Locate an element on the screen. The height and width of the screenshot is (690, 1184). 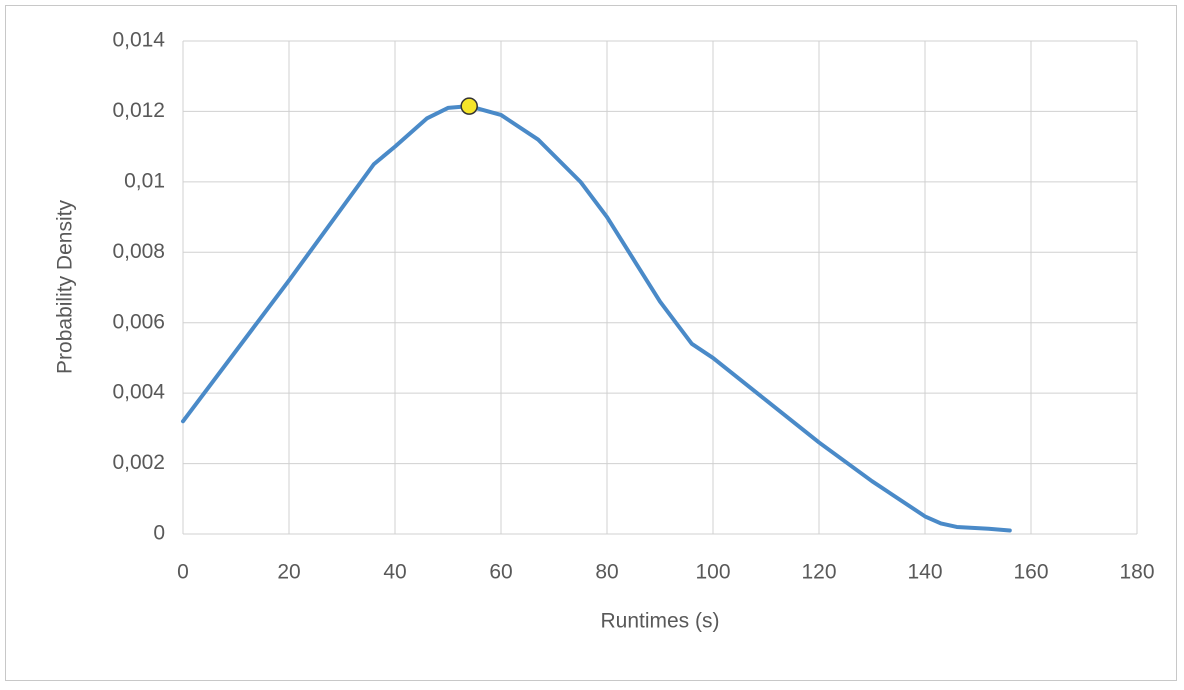
y-tick-label: 0,004 is located at coordinates (138, 392).